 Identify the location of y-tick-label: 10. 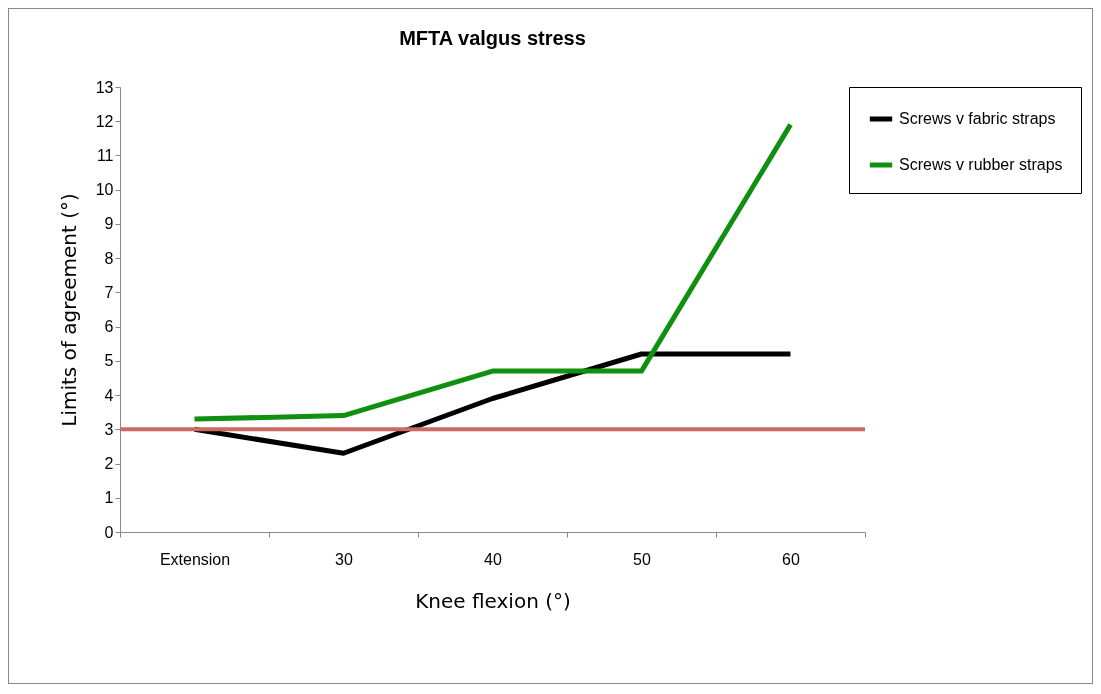
(104, 190).